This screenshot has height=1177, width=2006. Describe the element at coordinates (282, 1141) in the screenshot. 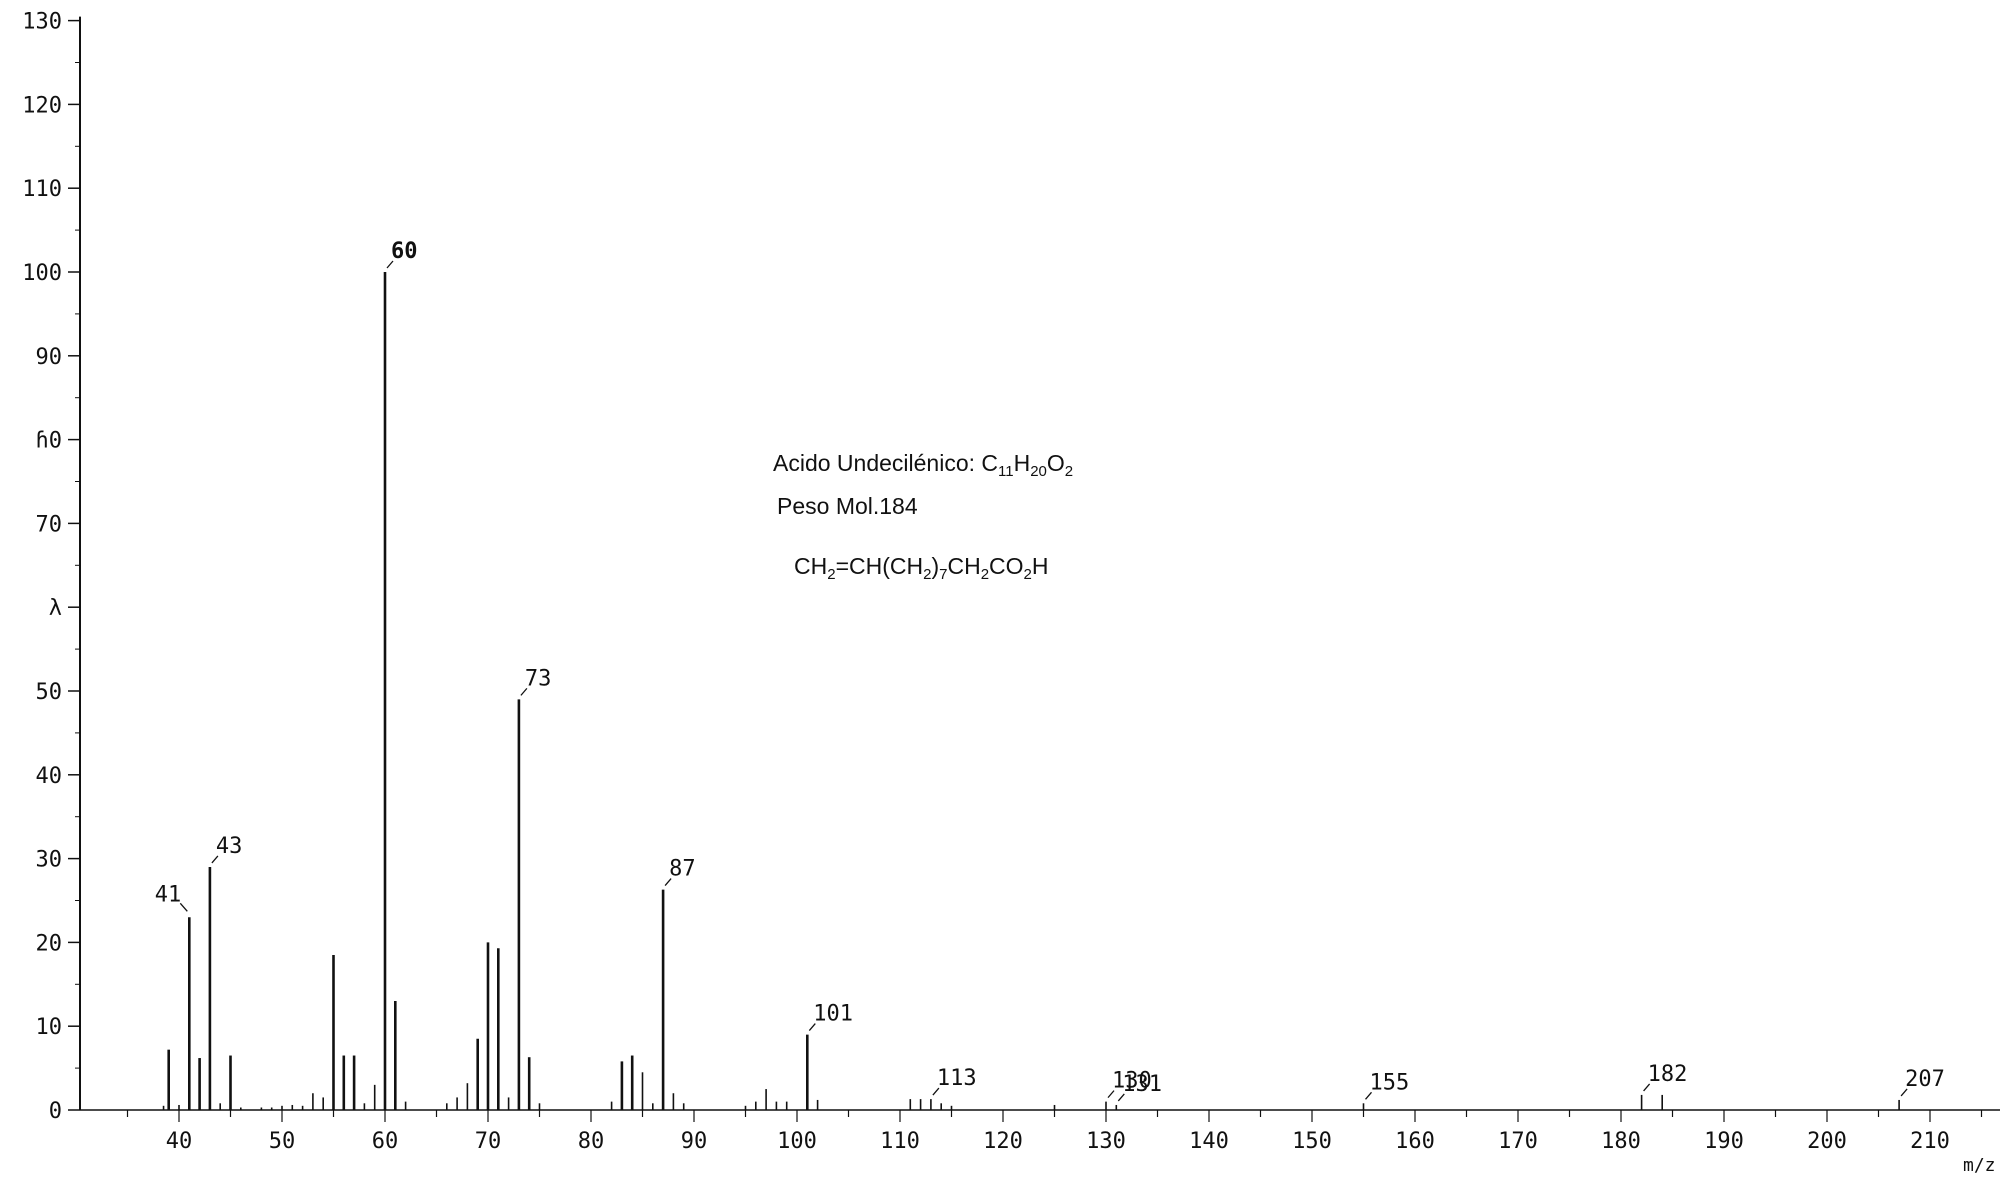

I see `x-tick-label: 50` at that location.